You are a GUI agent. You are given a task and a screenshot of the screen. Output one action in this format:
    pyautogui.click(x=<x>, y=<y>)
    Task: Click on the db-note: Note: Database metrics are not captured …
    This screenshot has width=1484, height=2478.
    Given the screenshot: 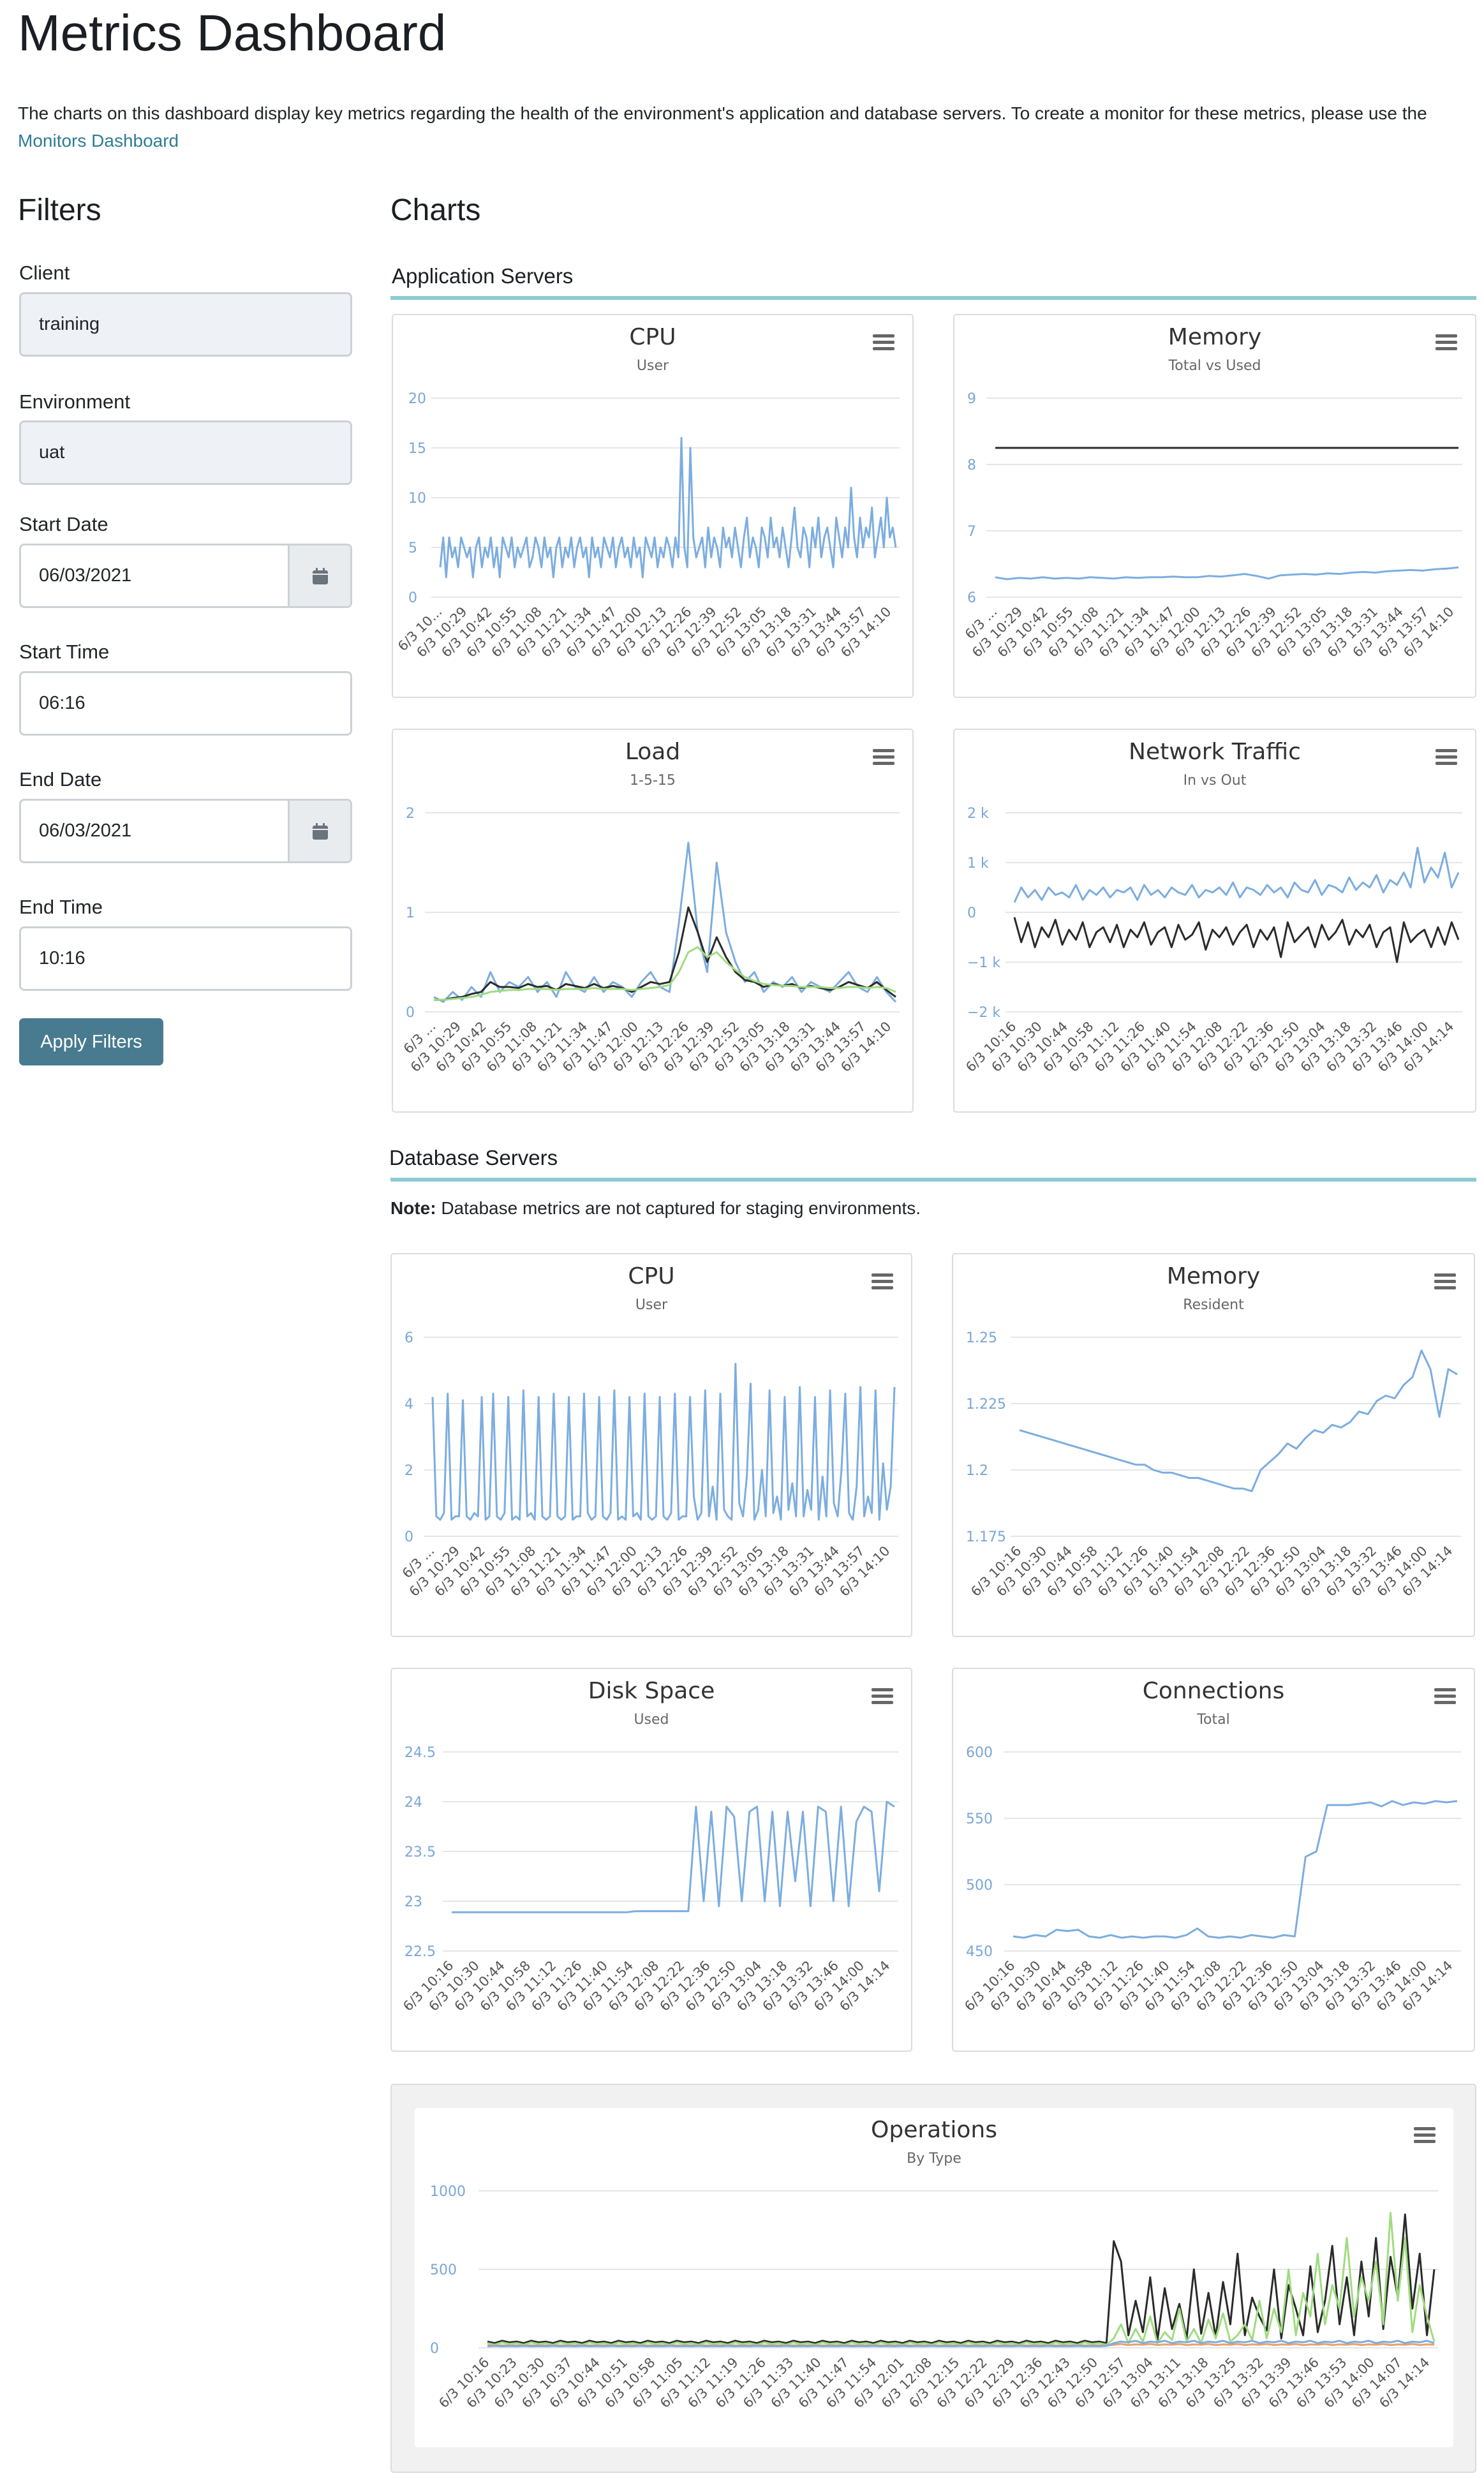 What is the action you would take?
    pyautogui.click(x=655, y=1208)
    